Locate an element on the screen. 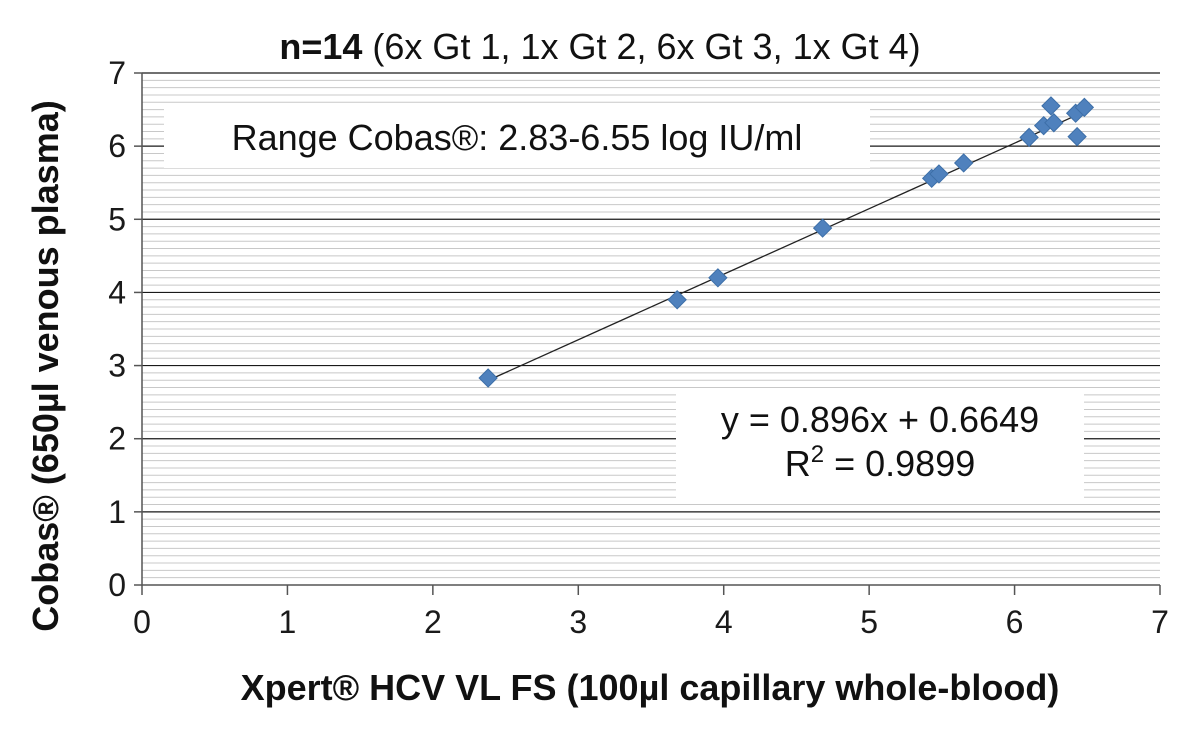 The image size is (1200, 734). regression-annotation: y = 0.896x + 0.6649 R2 = 0.9899 is located at coordinates (880, 445).